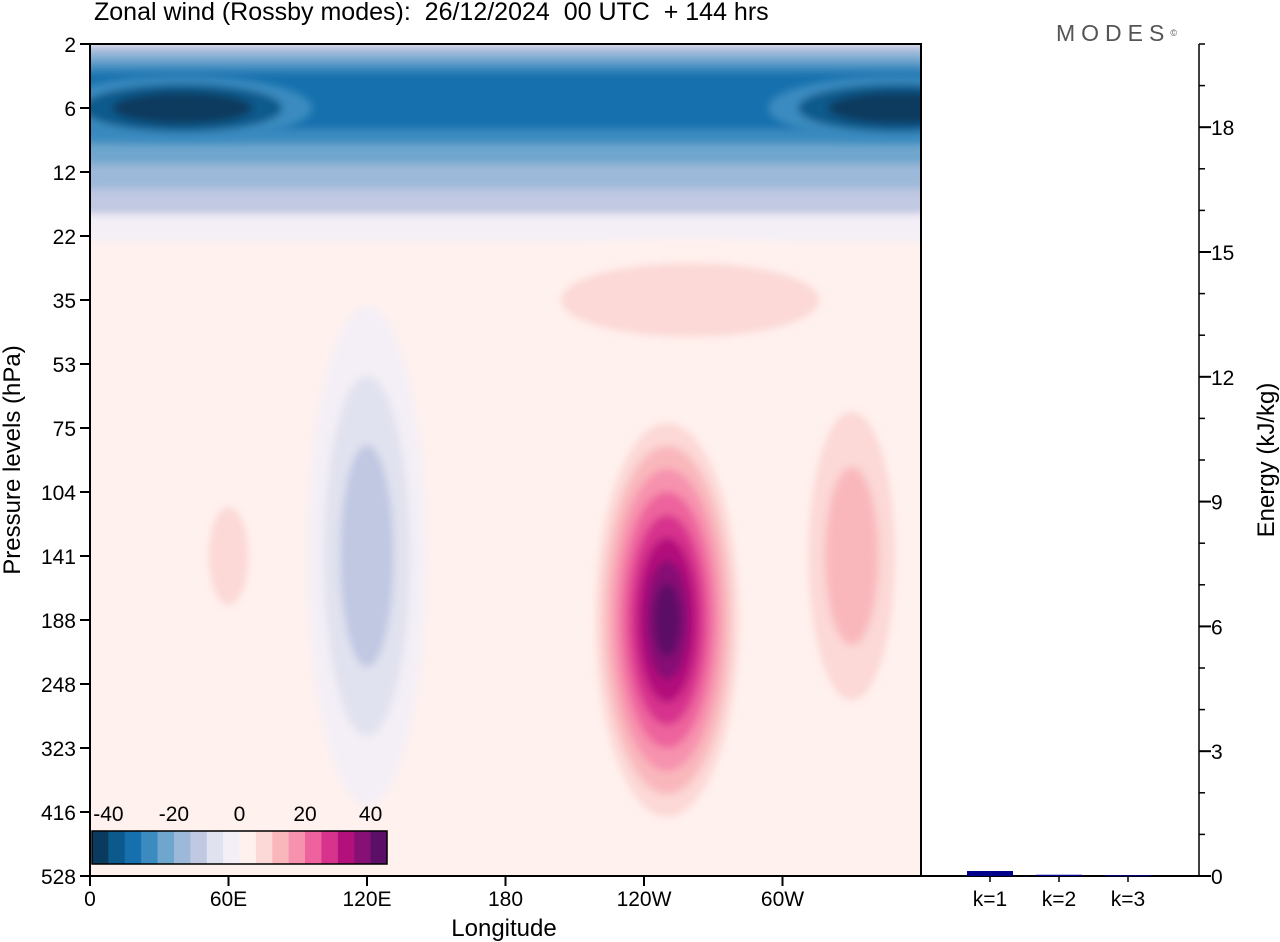  Describe the element at coordinates (108, 814) in the screenshot. I see `colorbar-tick-label: -40` at that location.